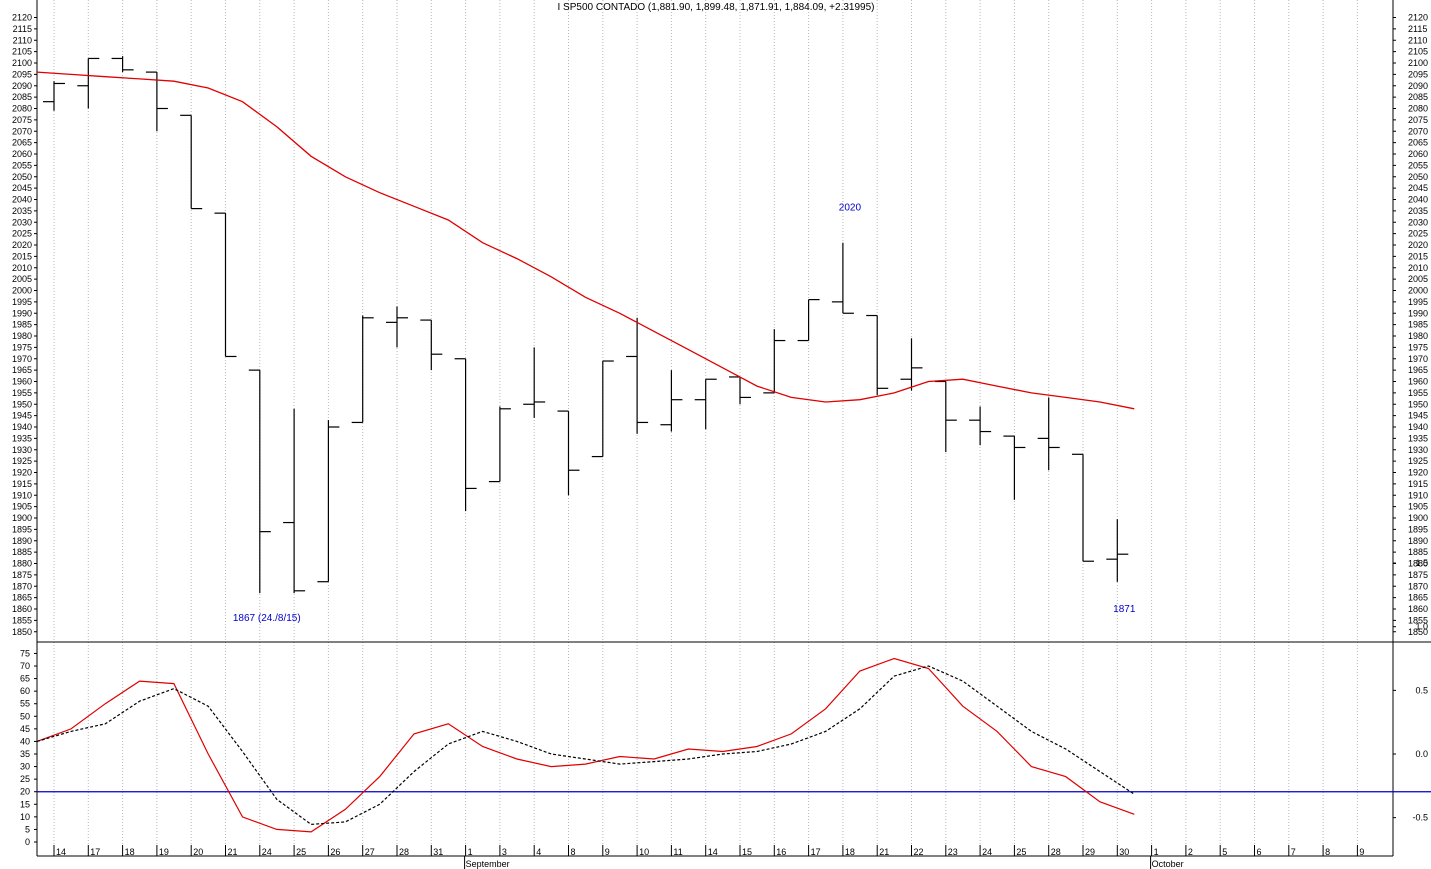 This screenshot has width=1431, height=869. Describe the element at coordinates (22, 143) in the screenshot. I see `price-tick-label-left: 2065` at that location.